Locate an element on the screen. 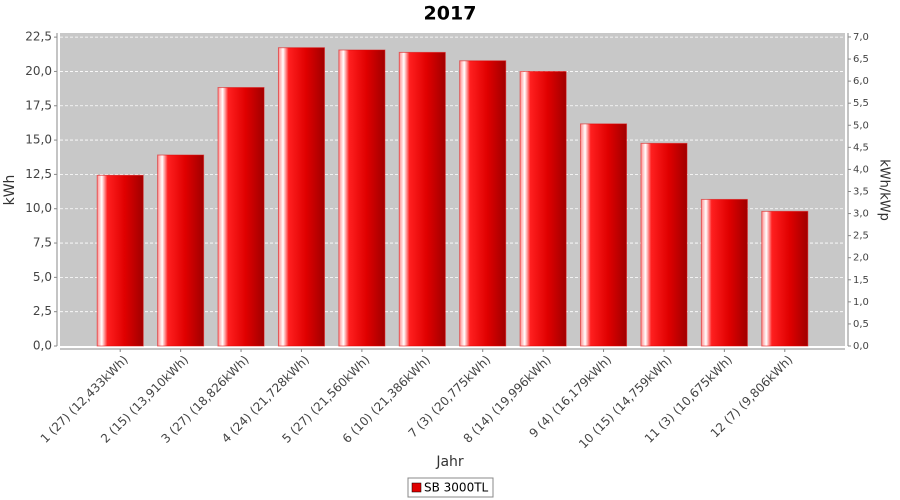  y-tick-label: 20,0 is located at coordinates (38, 71).